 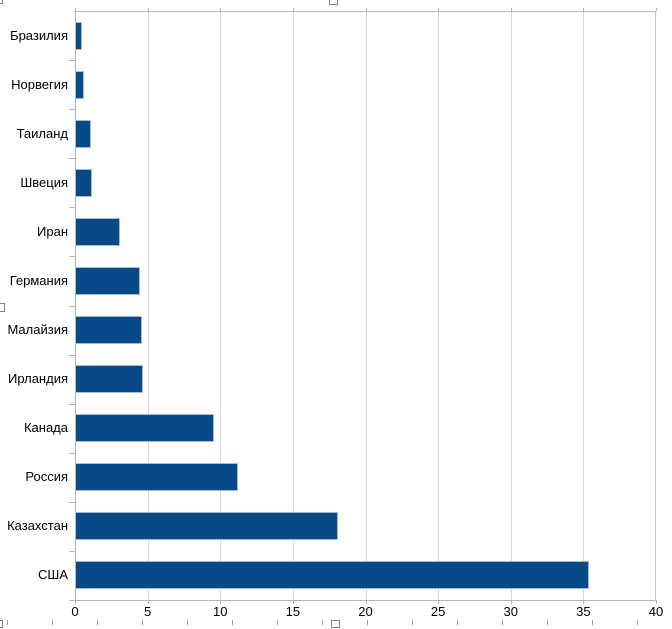 I want to click on category-axis-label: Канада, so click(x=45, y=427).